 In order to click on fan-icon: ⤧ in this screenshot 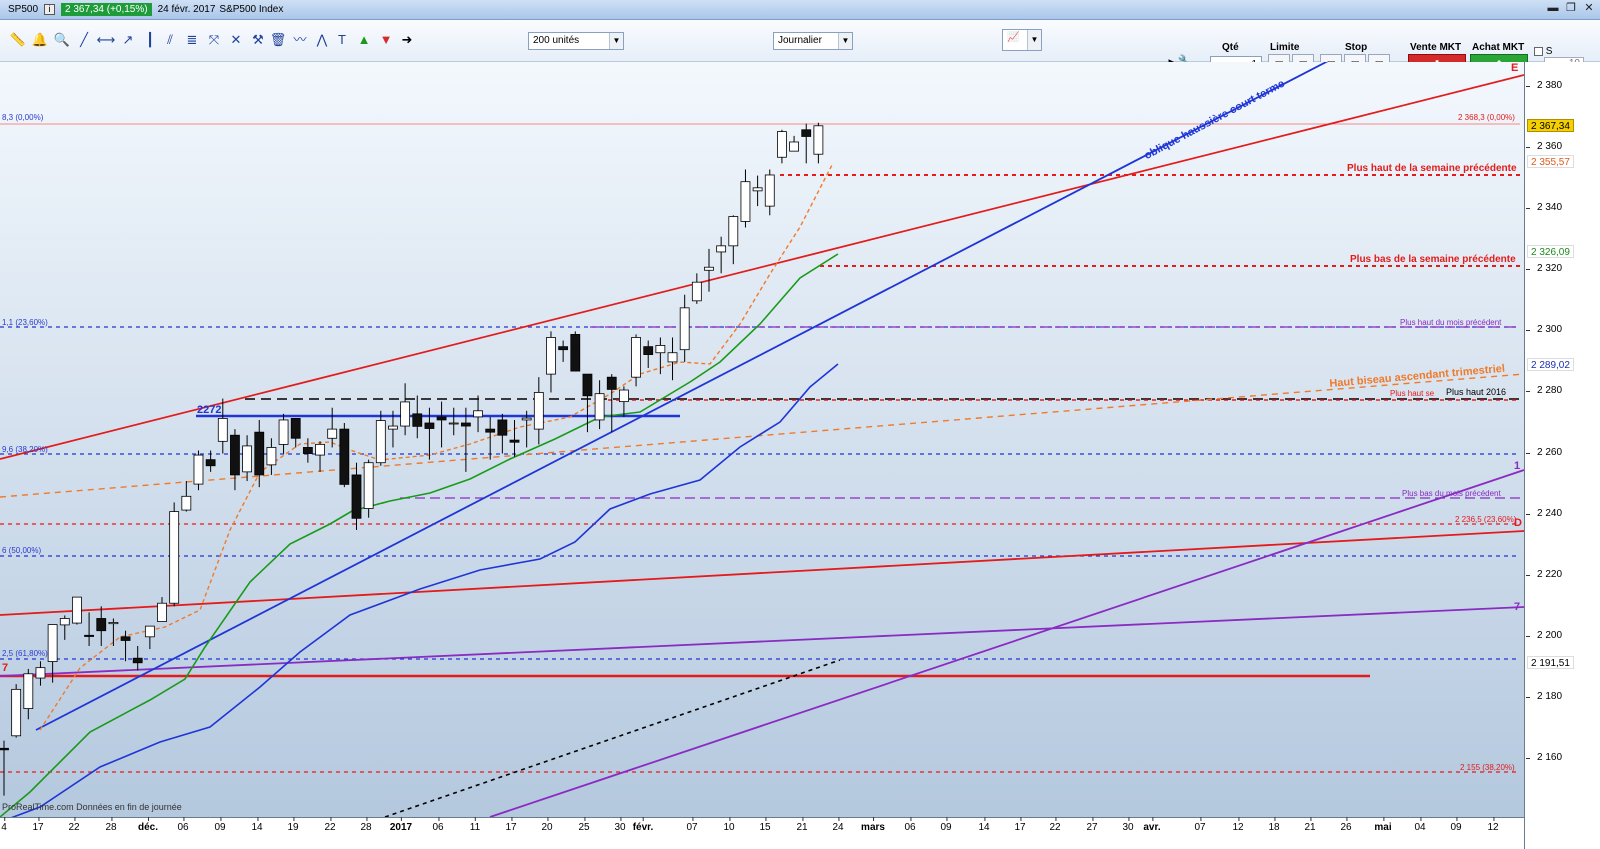, I will do `click(214, 39)`.